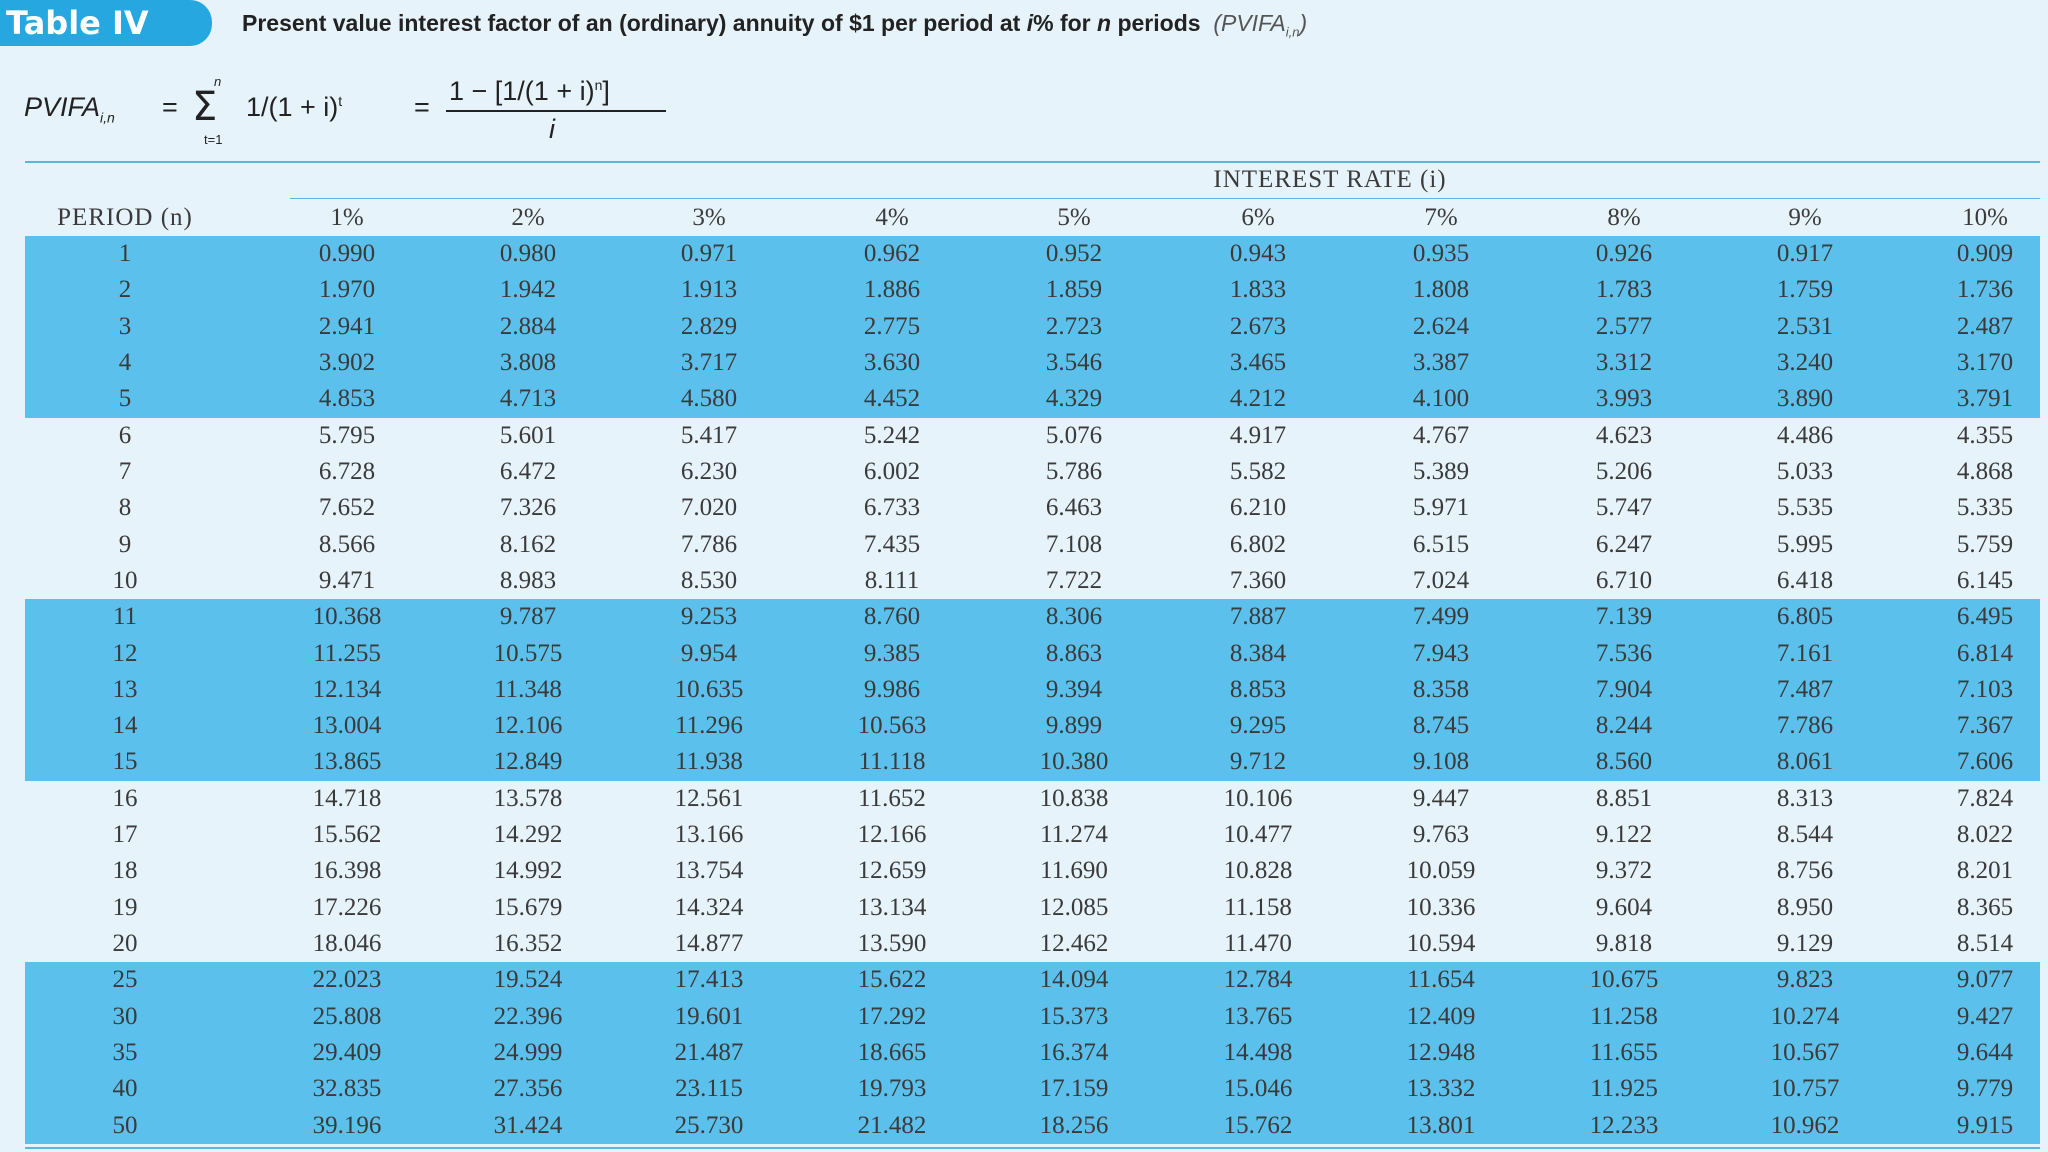 The width and height of the screenshot is (2048, 1152). Describe the element at coordinates (205, 107) in the screenshot. I see `formula-sum: Σ` at that location.